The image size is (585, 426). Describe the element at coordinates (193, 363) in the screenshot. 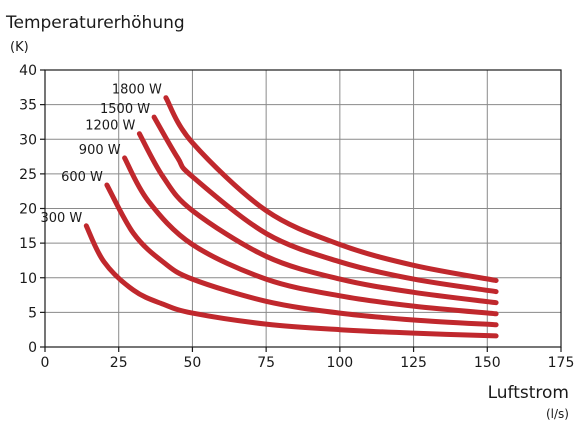

I see `x-tick-label: 50` at that location.